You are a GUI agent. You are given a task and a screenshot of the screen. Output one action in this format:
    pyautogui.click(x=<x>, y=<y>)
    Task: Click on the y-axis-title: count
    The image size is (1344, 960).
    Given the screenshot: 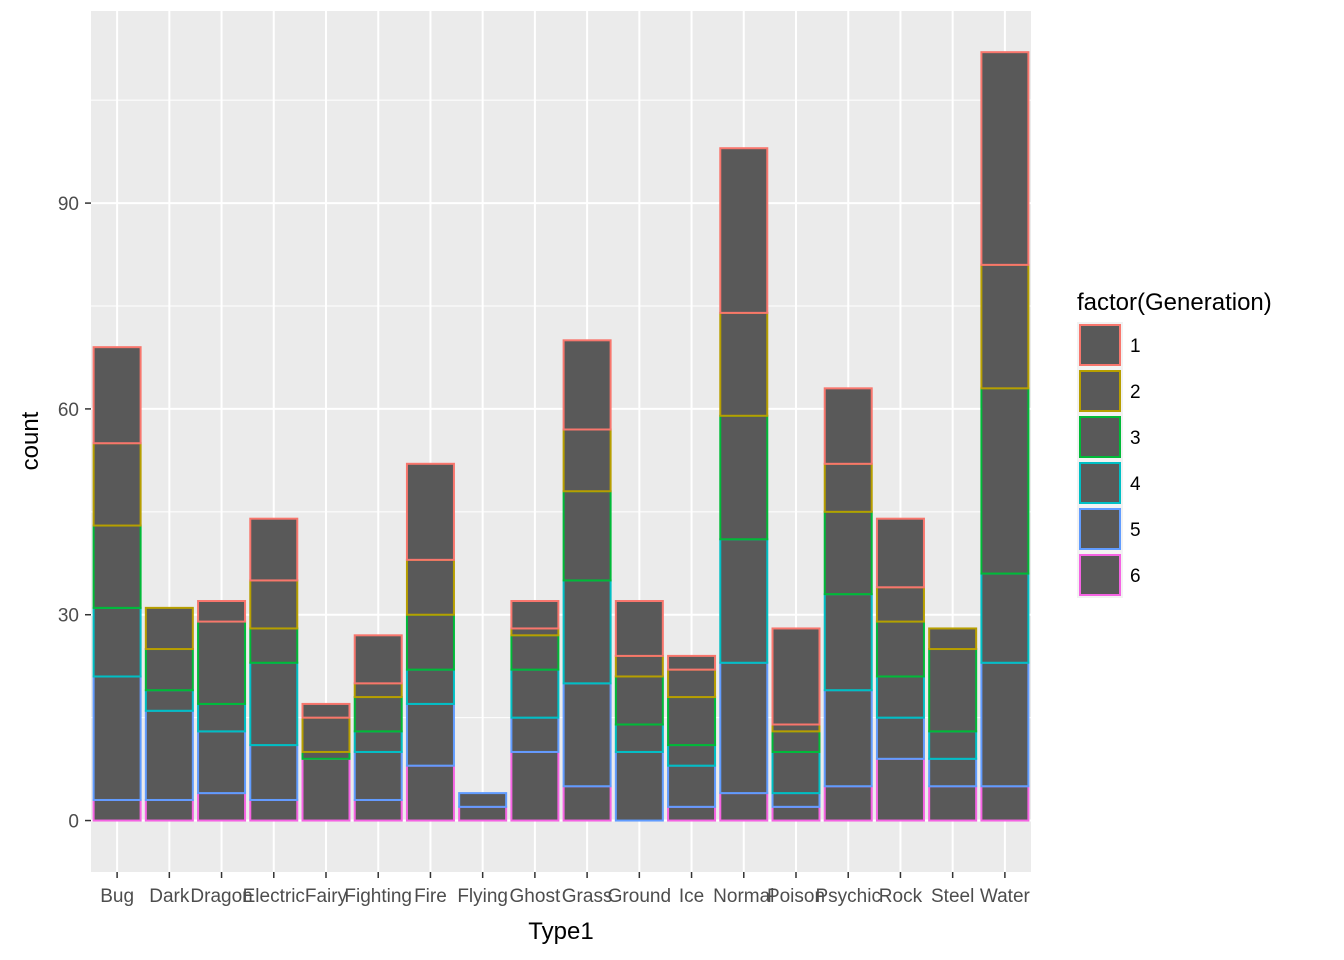 What is the action you would take?
    pyautogui.click(x=30, y=440)
    